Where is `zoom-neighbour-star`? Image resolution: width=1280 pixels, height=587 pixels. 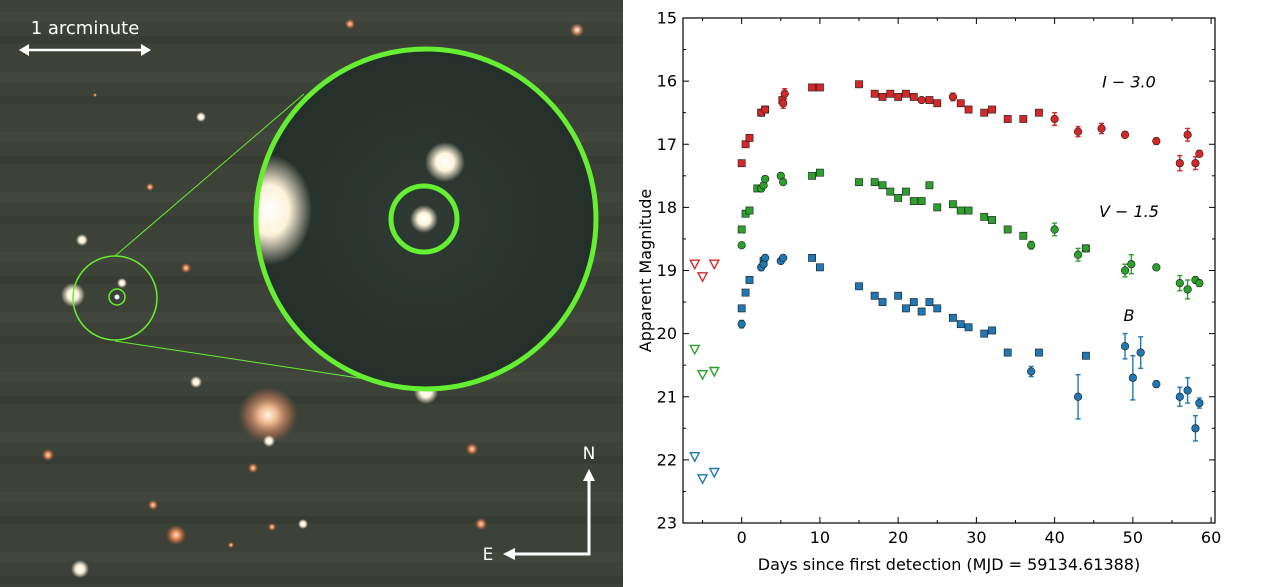
zoom-neighbour-star is located at coordinates (445, 162).